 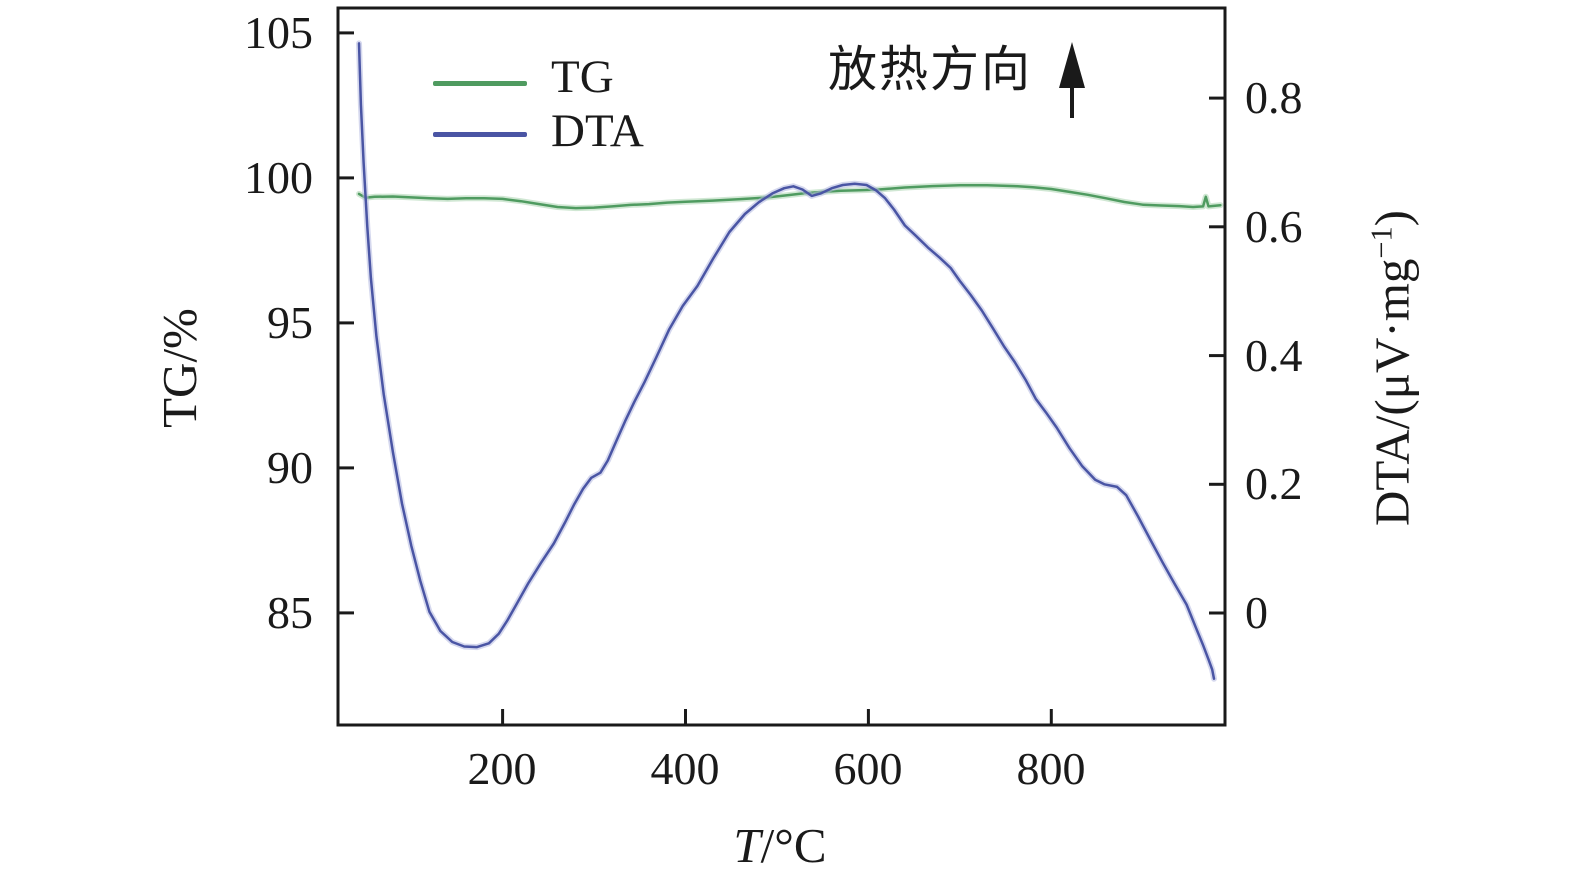 I want to click on dta-legend-swatch, so click(x=480, y=134).